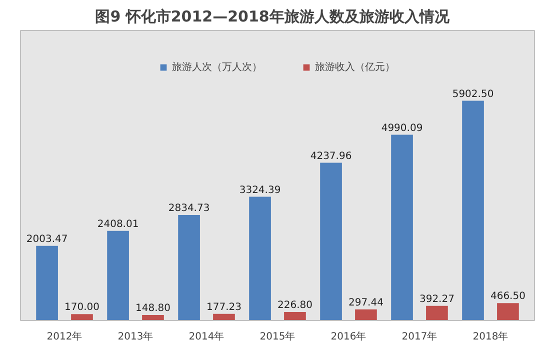  Describe the element at coordinates (189, 208) in the screenshot. I see `data-label: 2834.73` at that location.